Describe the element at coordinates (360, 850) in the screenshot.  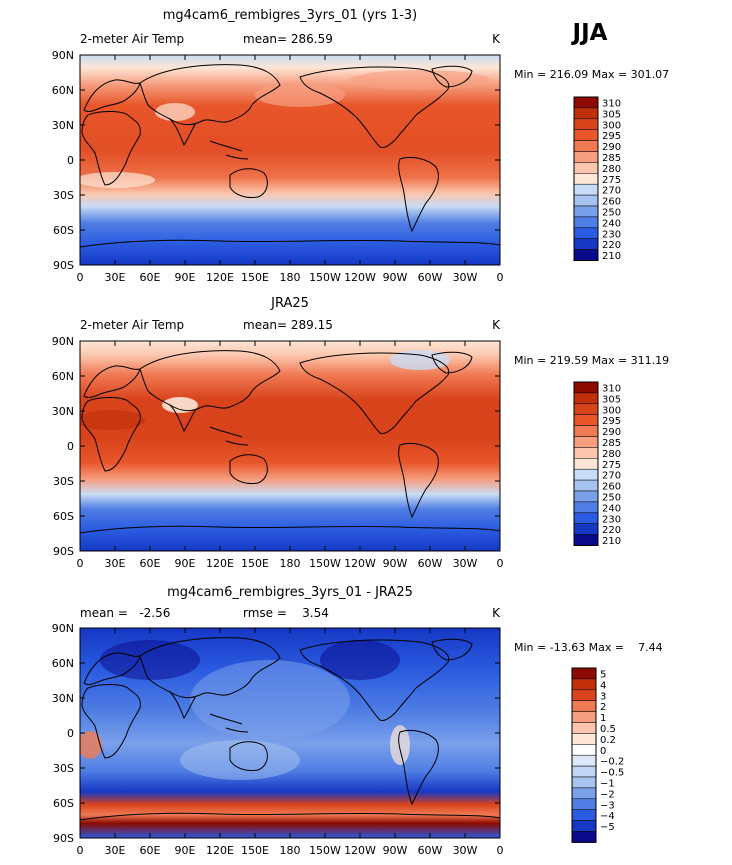
I see `lon-tick-label: 120W` at that location.